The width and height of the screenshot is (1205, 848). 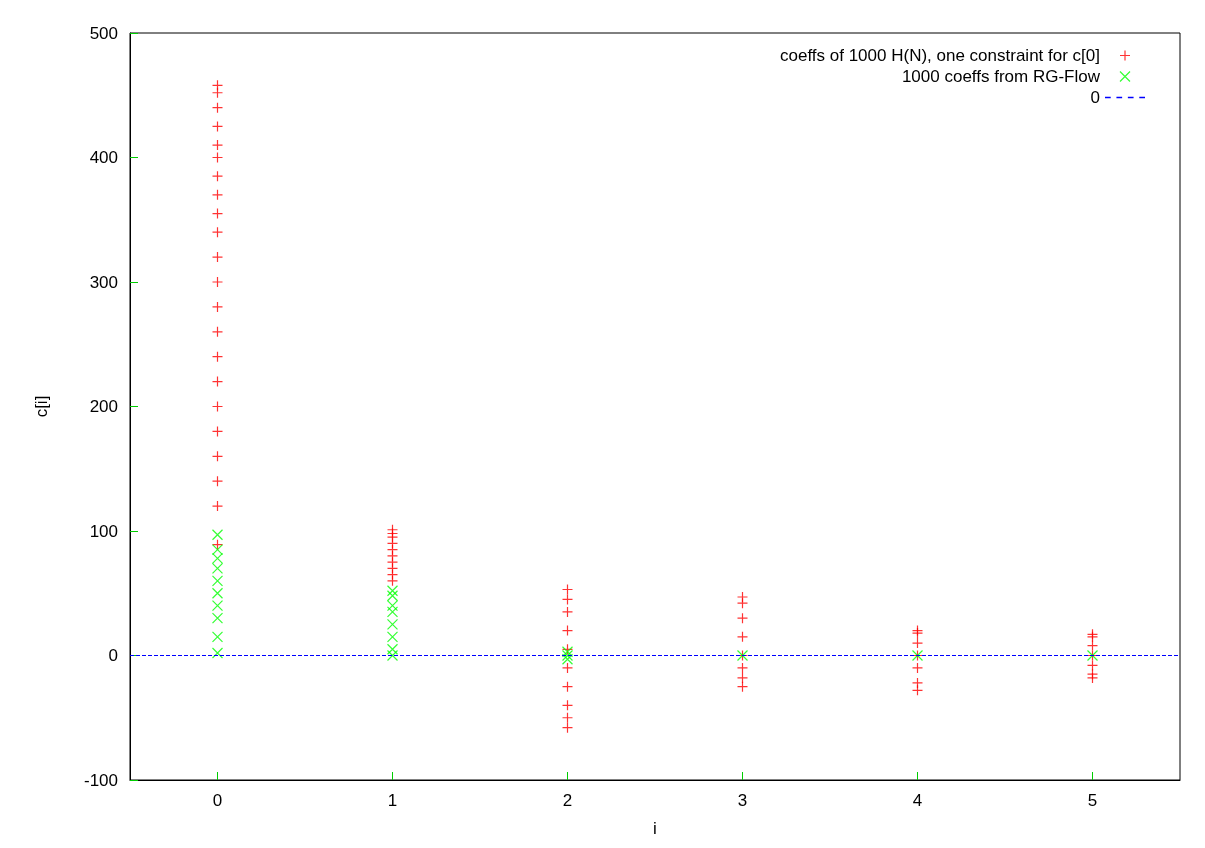 I want to click on y-tick-label: 200, so click(x=103, y=406).